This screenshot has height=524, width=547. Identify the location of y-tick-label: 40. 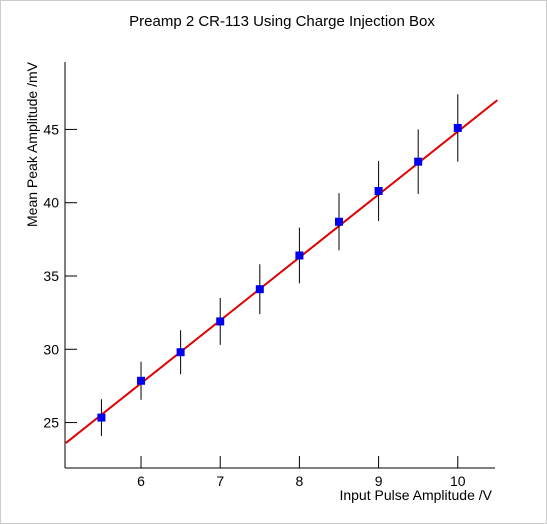
(51, 203).